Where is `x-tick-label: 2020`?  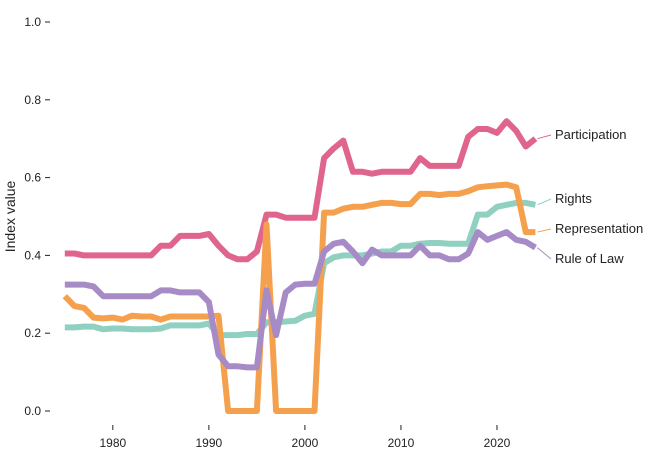
x-tick-label: 2020 is located at coordinates (497, 443).